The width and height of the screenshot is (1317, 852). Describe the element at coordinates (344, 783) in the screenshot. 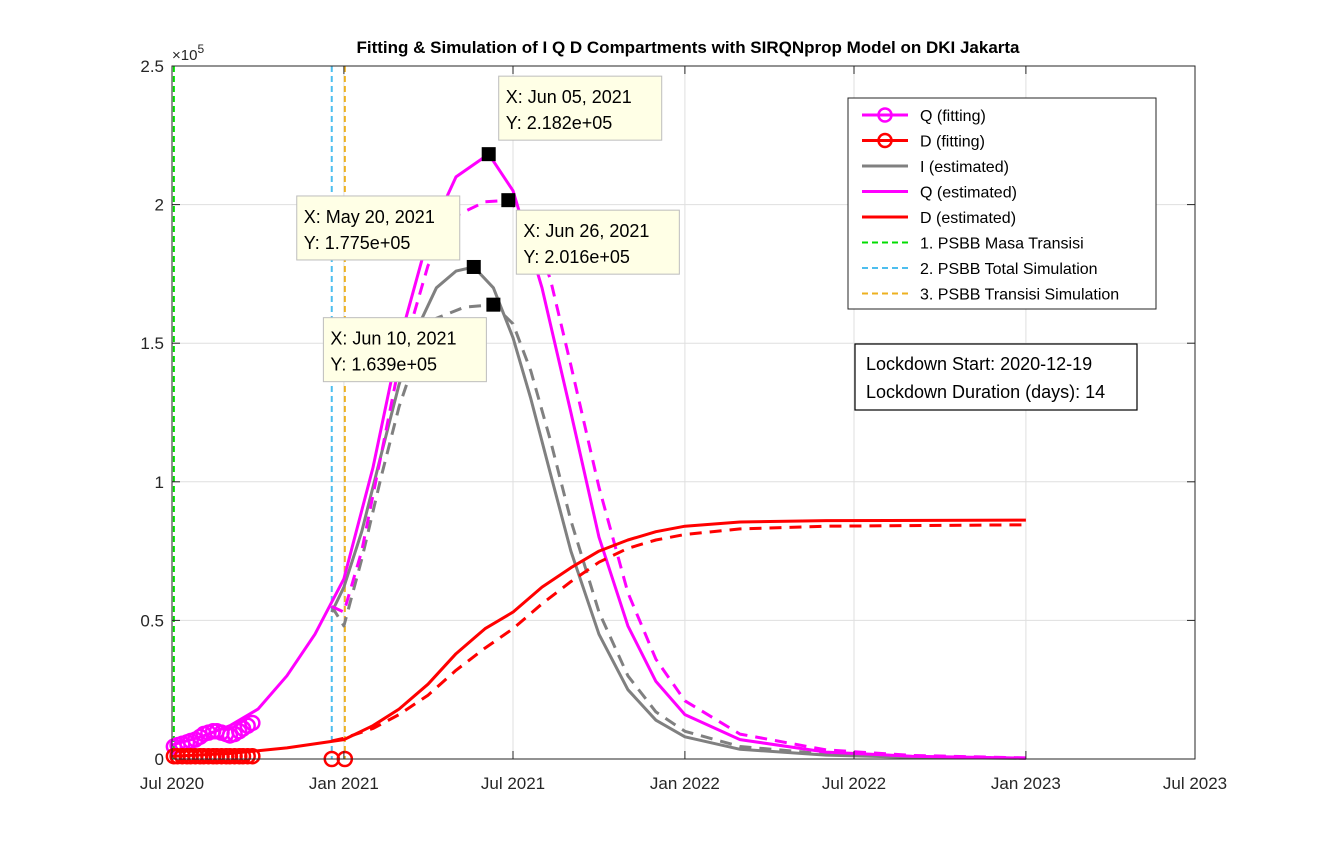

I see `x-tick-label: Jan 2021` at that location.